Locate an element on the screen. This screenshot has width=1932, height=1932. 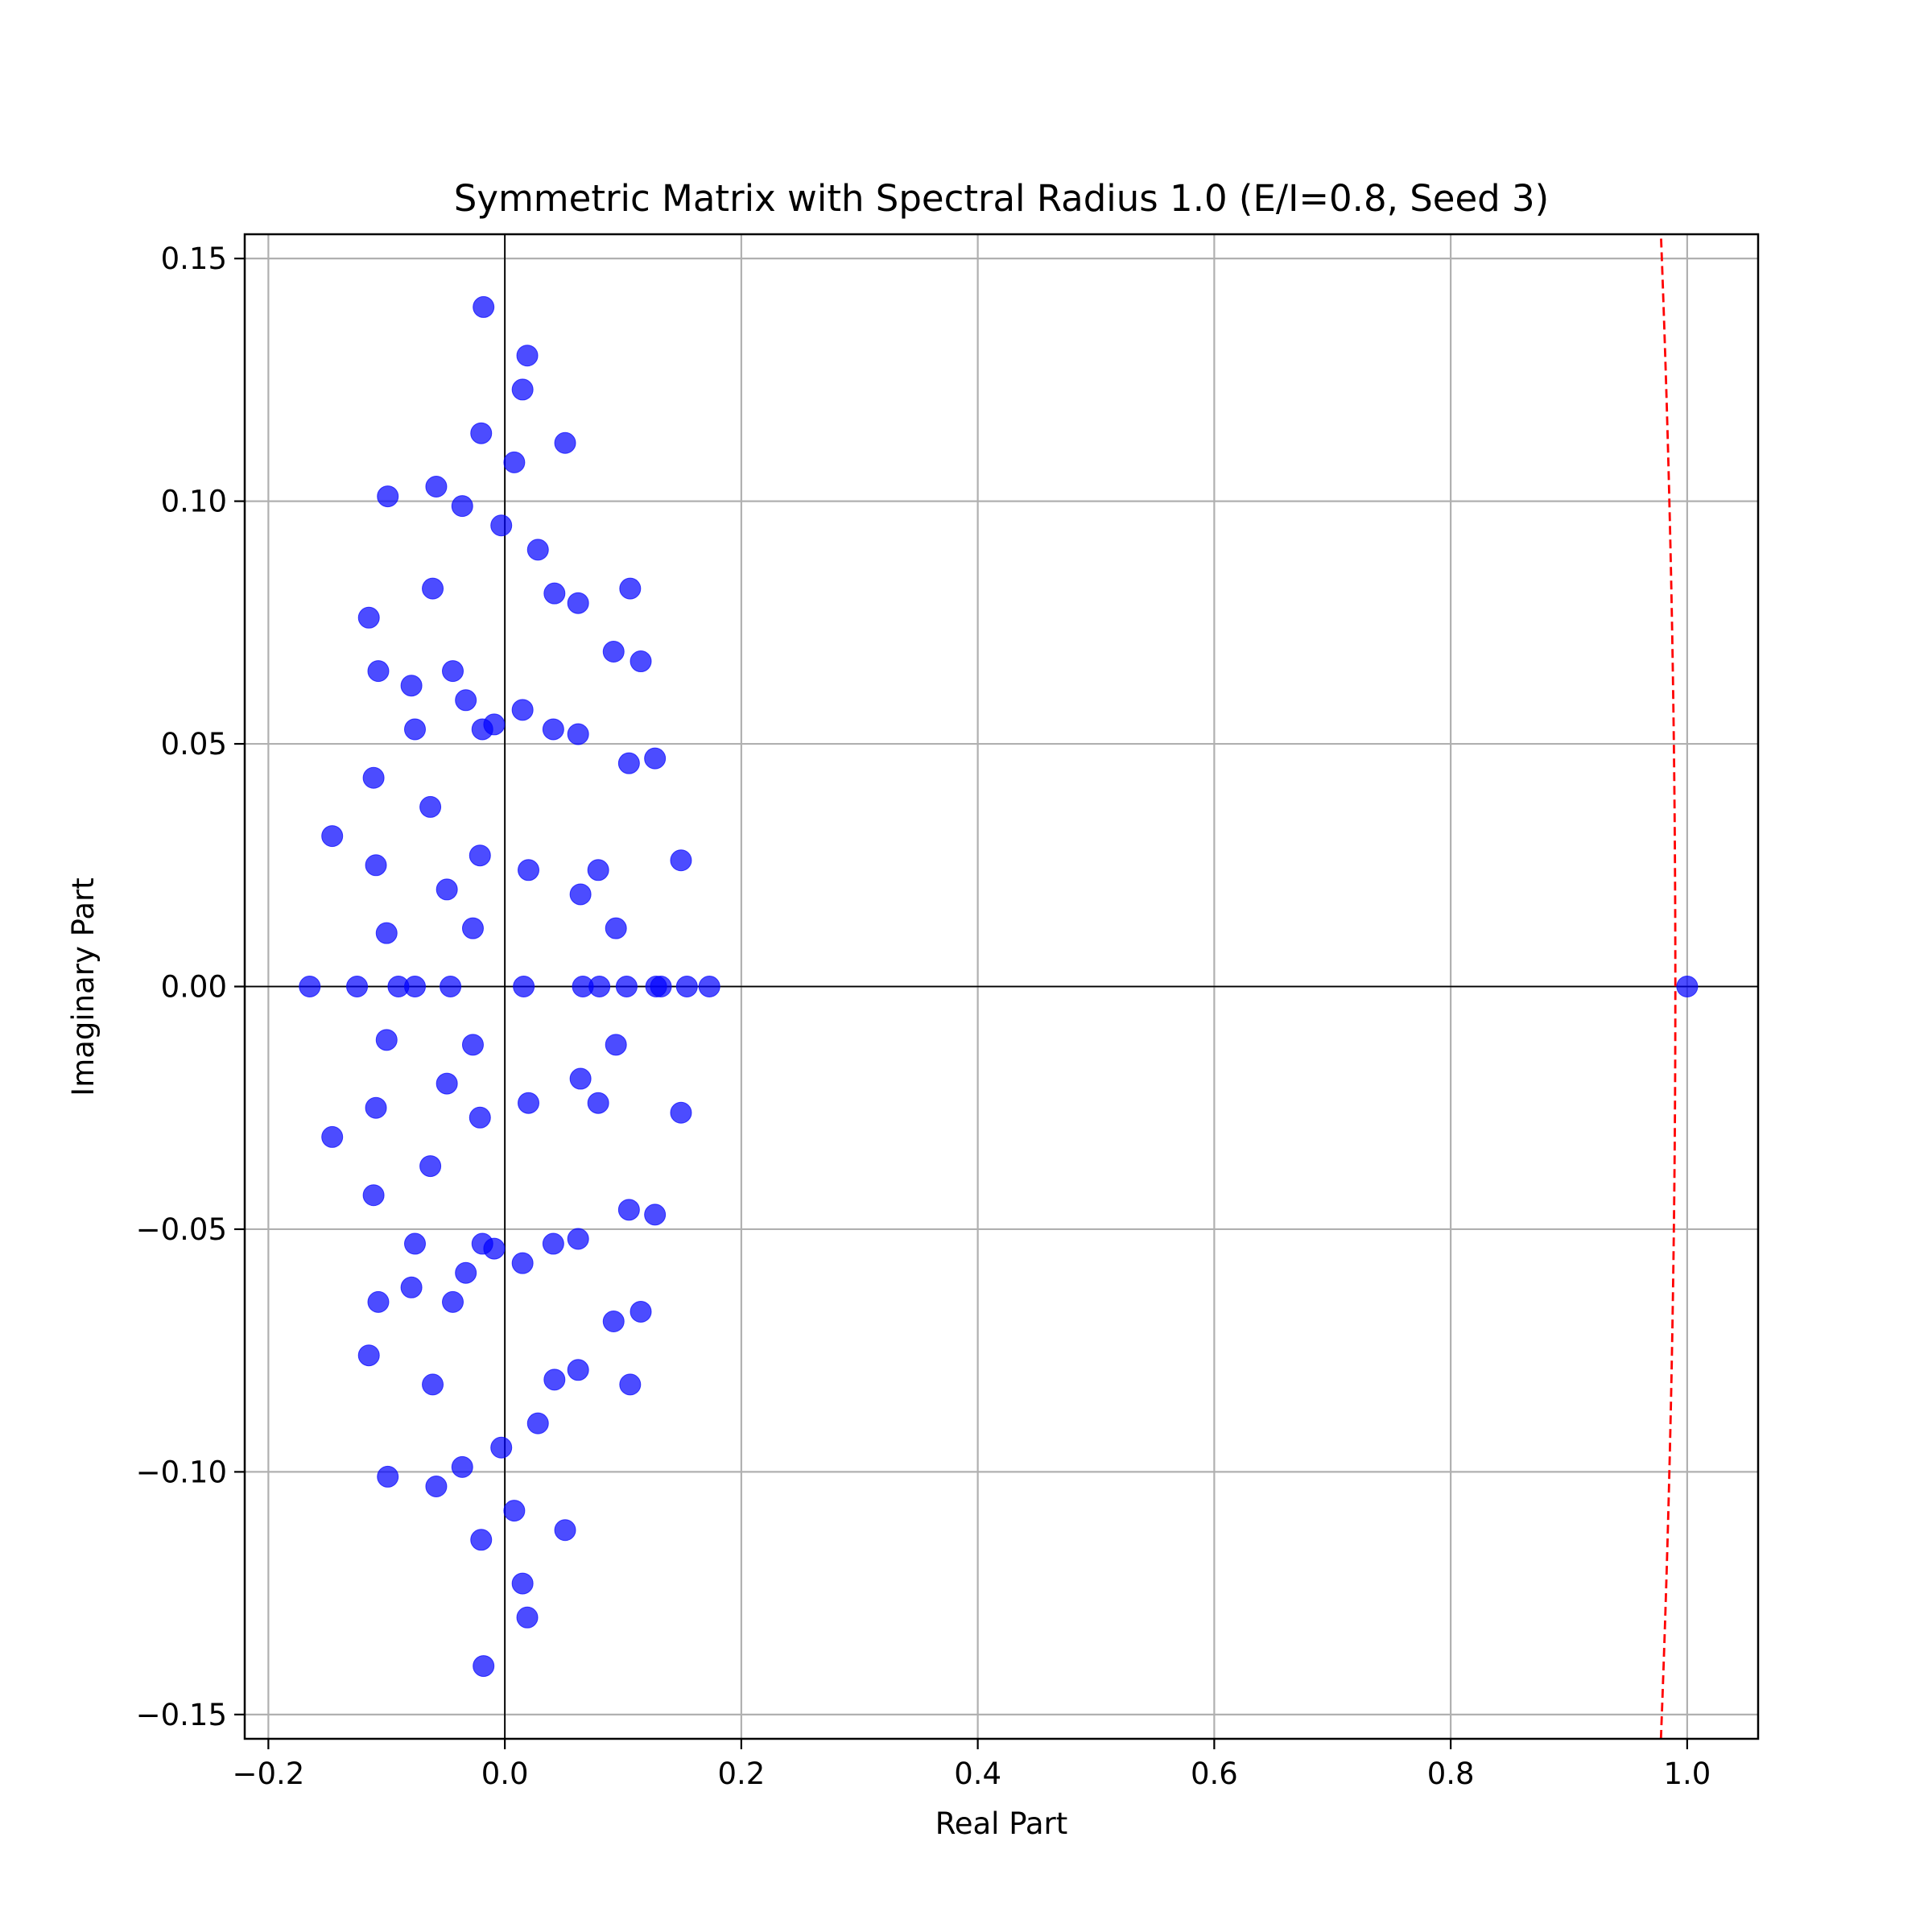
y-tick-label: −0.15 is located at coordinates (181, 1715).